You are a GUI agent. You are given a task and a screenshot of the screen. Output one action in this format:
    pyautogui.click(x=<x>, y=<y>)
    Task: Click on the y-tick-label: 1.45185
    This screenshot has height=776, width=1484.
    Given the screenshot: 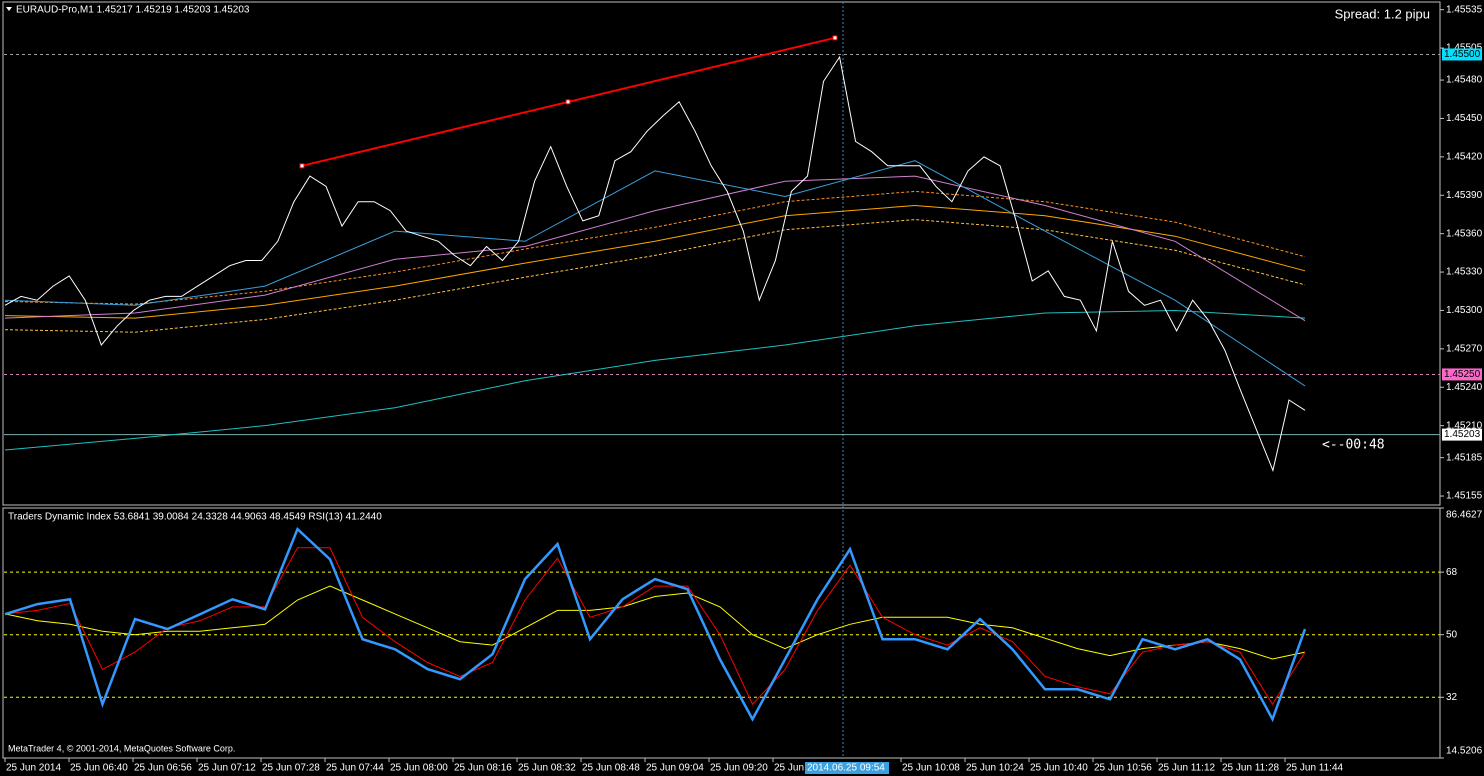 What is the action you would take?
    pyautogui.click(x=1464, y=457)
    